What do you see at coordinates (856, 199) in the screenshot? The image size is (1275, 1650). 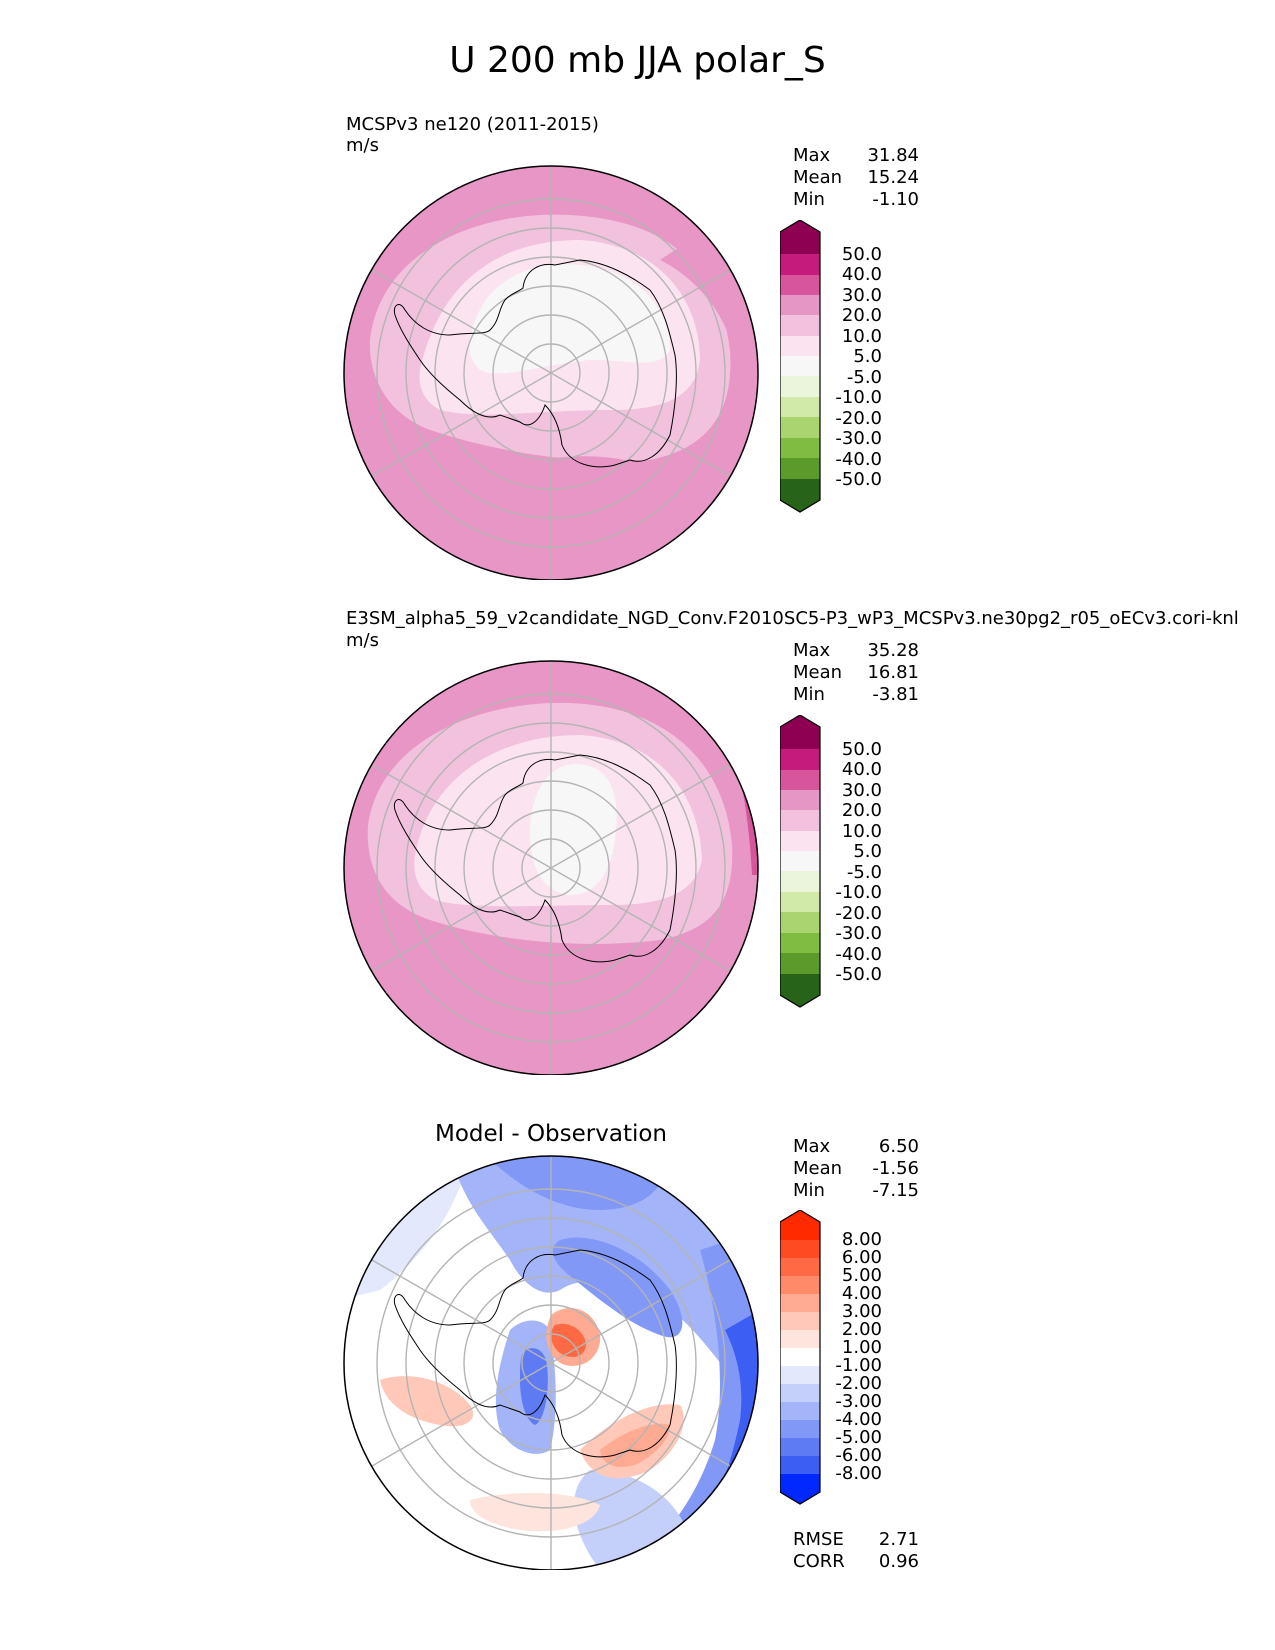 I see `panel-1-stat-min: Min -1.10` at bounding box center [856, 199].